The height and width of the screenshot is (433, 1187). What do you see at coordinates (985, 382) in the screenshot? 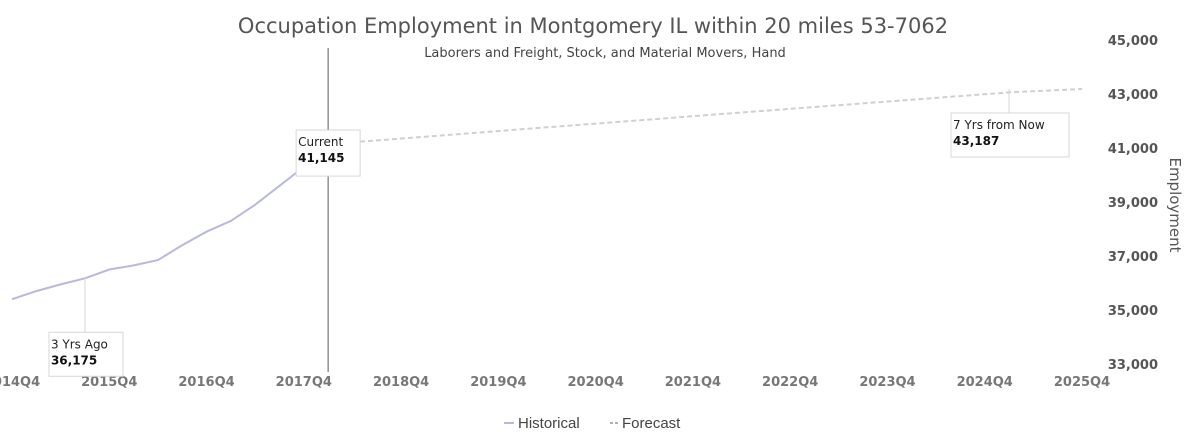
I see `x-tick-label: 2024Q4` at bounding box center [985, 382].